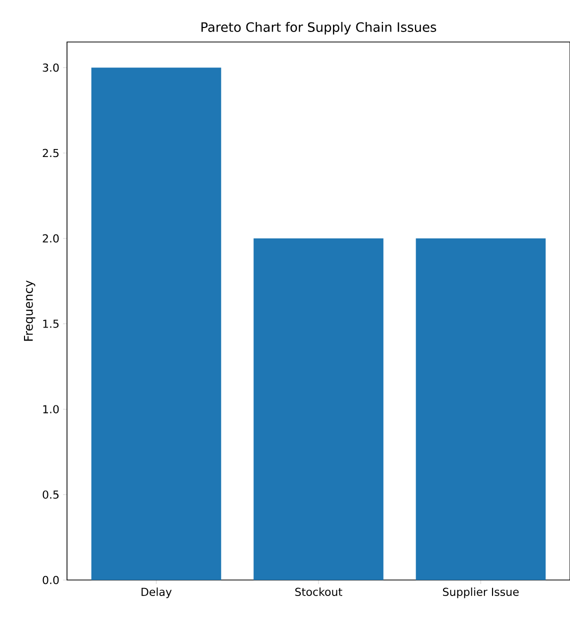 The height and width of the screenshot is (617, 570). Describe the element at coordinates (480, 593) in the screenshot. I see `x-tick-label: Supplier Issue` at that location.